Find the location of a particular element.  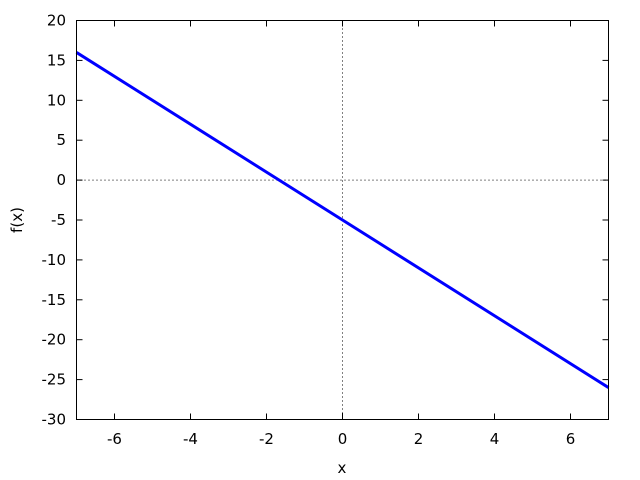

y-tick-label: -10 is located at coordinates (54, 260).